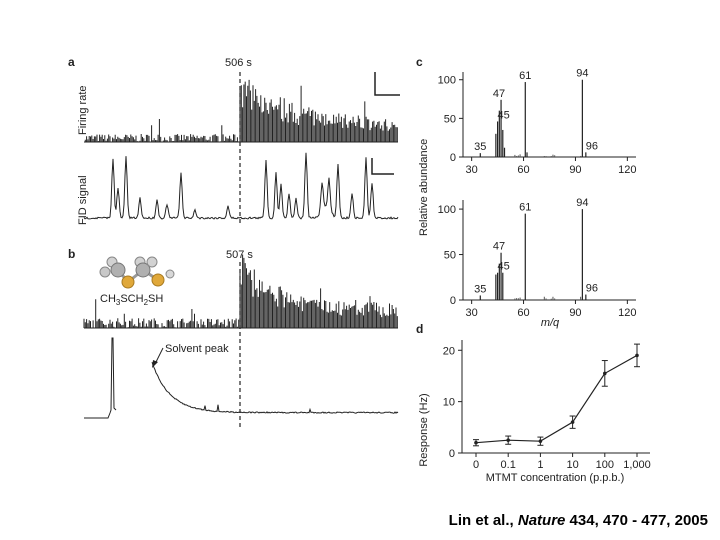 This screenshot has height=540, width=720. What do you see at coordinates (137, 272) in the screenshot?
I see `molecule-icon` at bounding box center [137, 272].